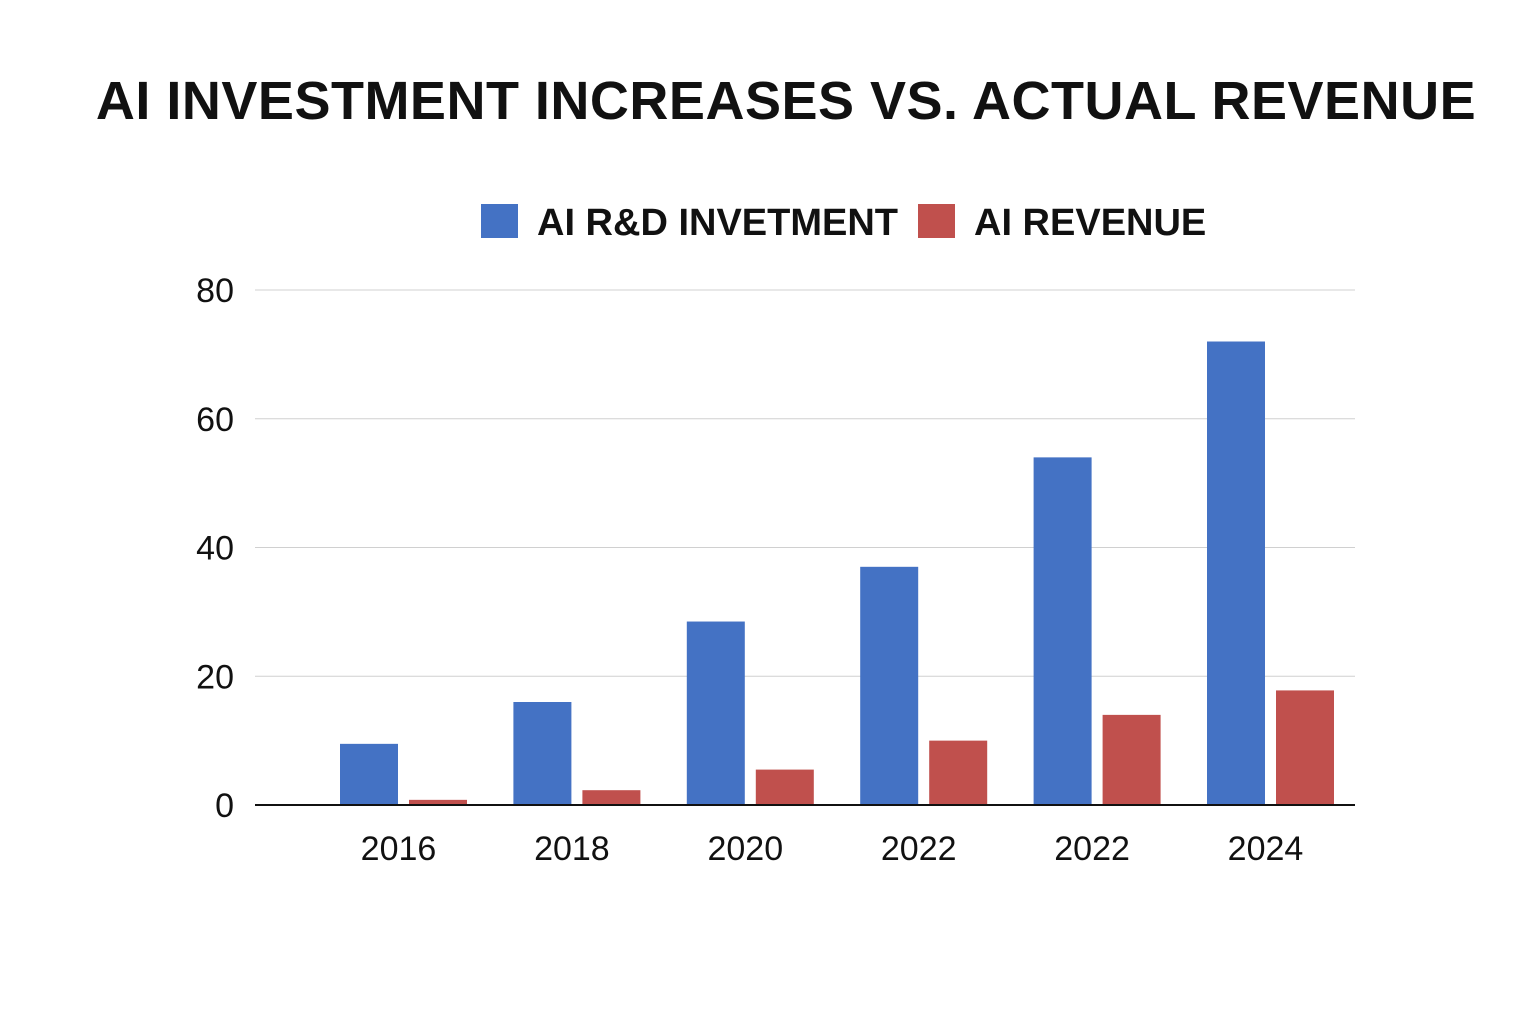 This screenshot has width=1536, height=1024. I want to click on x-tick-label: 2018, so click(572, 849).